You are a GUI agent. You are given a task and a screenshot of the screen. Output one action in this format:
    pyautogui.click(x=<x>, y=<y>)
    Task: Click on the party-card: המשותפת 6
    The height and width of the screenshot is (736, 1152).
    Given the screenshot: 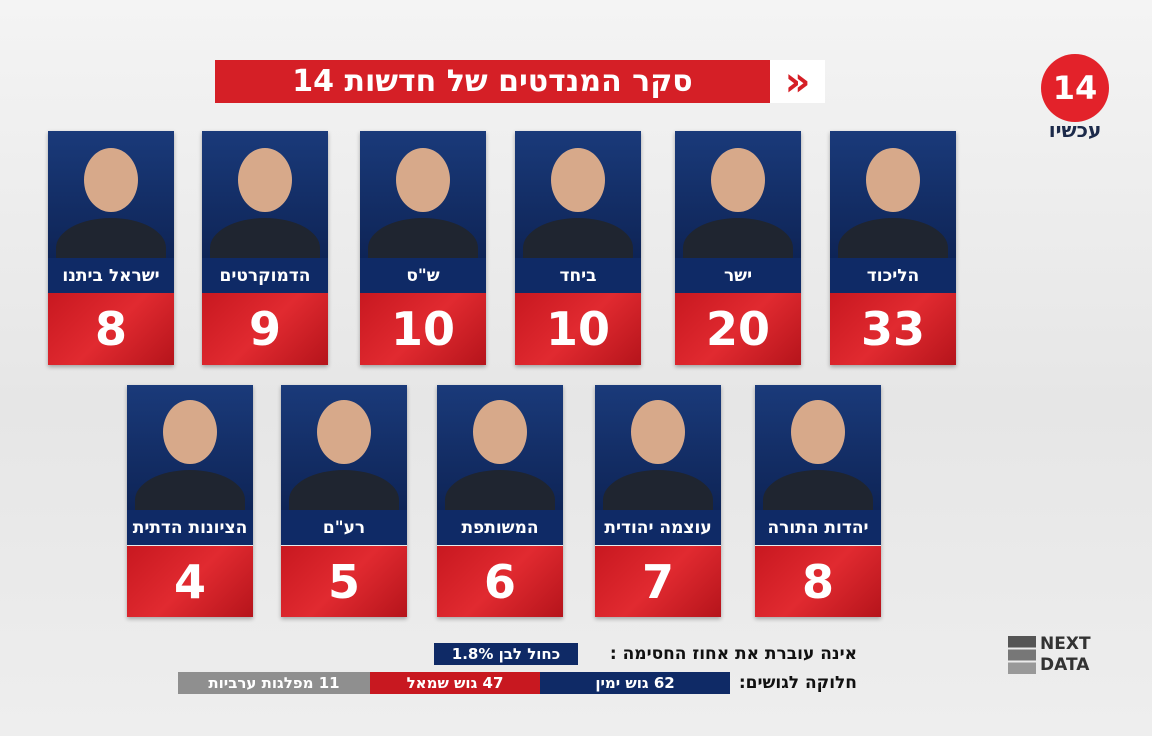 What is the action you would take?
    pyautogui.click(x=500, y=501)
    